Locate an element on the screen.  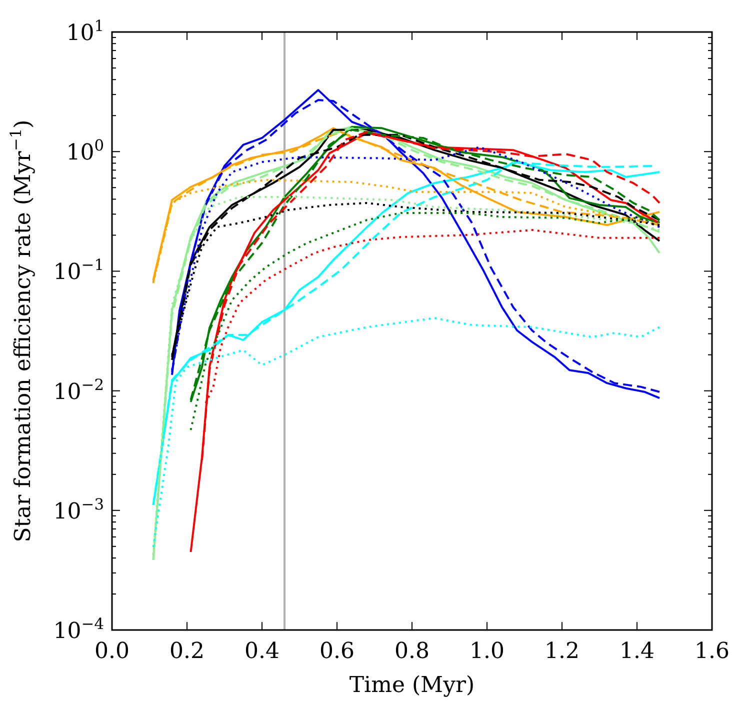
x-tick-label: 1.0 is located at coordinates (487, 651).